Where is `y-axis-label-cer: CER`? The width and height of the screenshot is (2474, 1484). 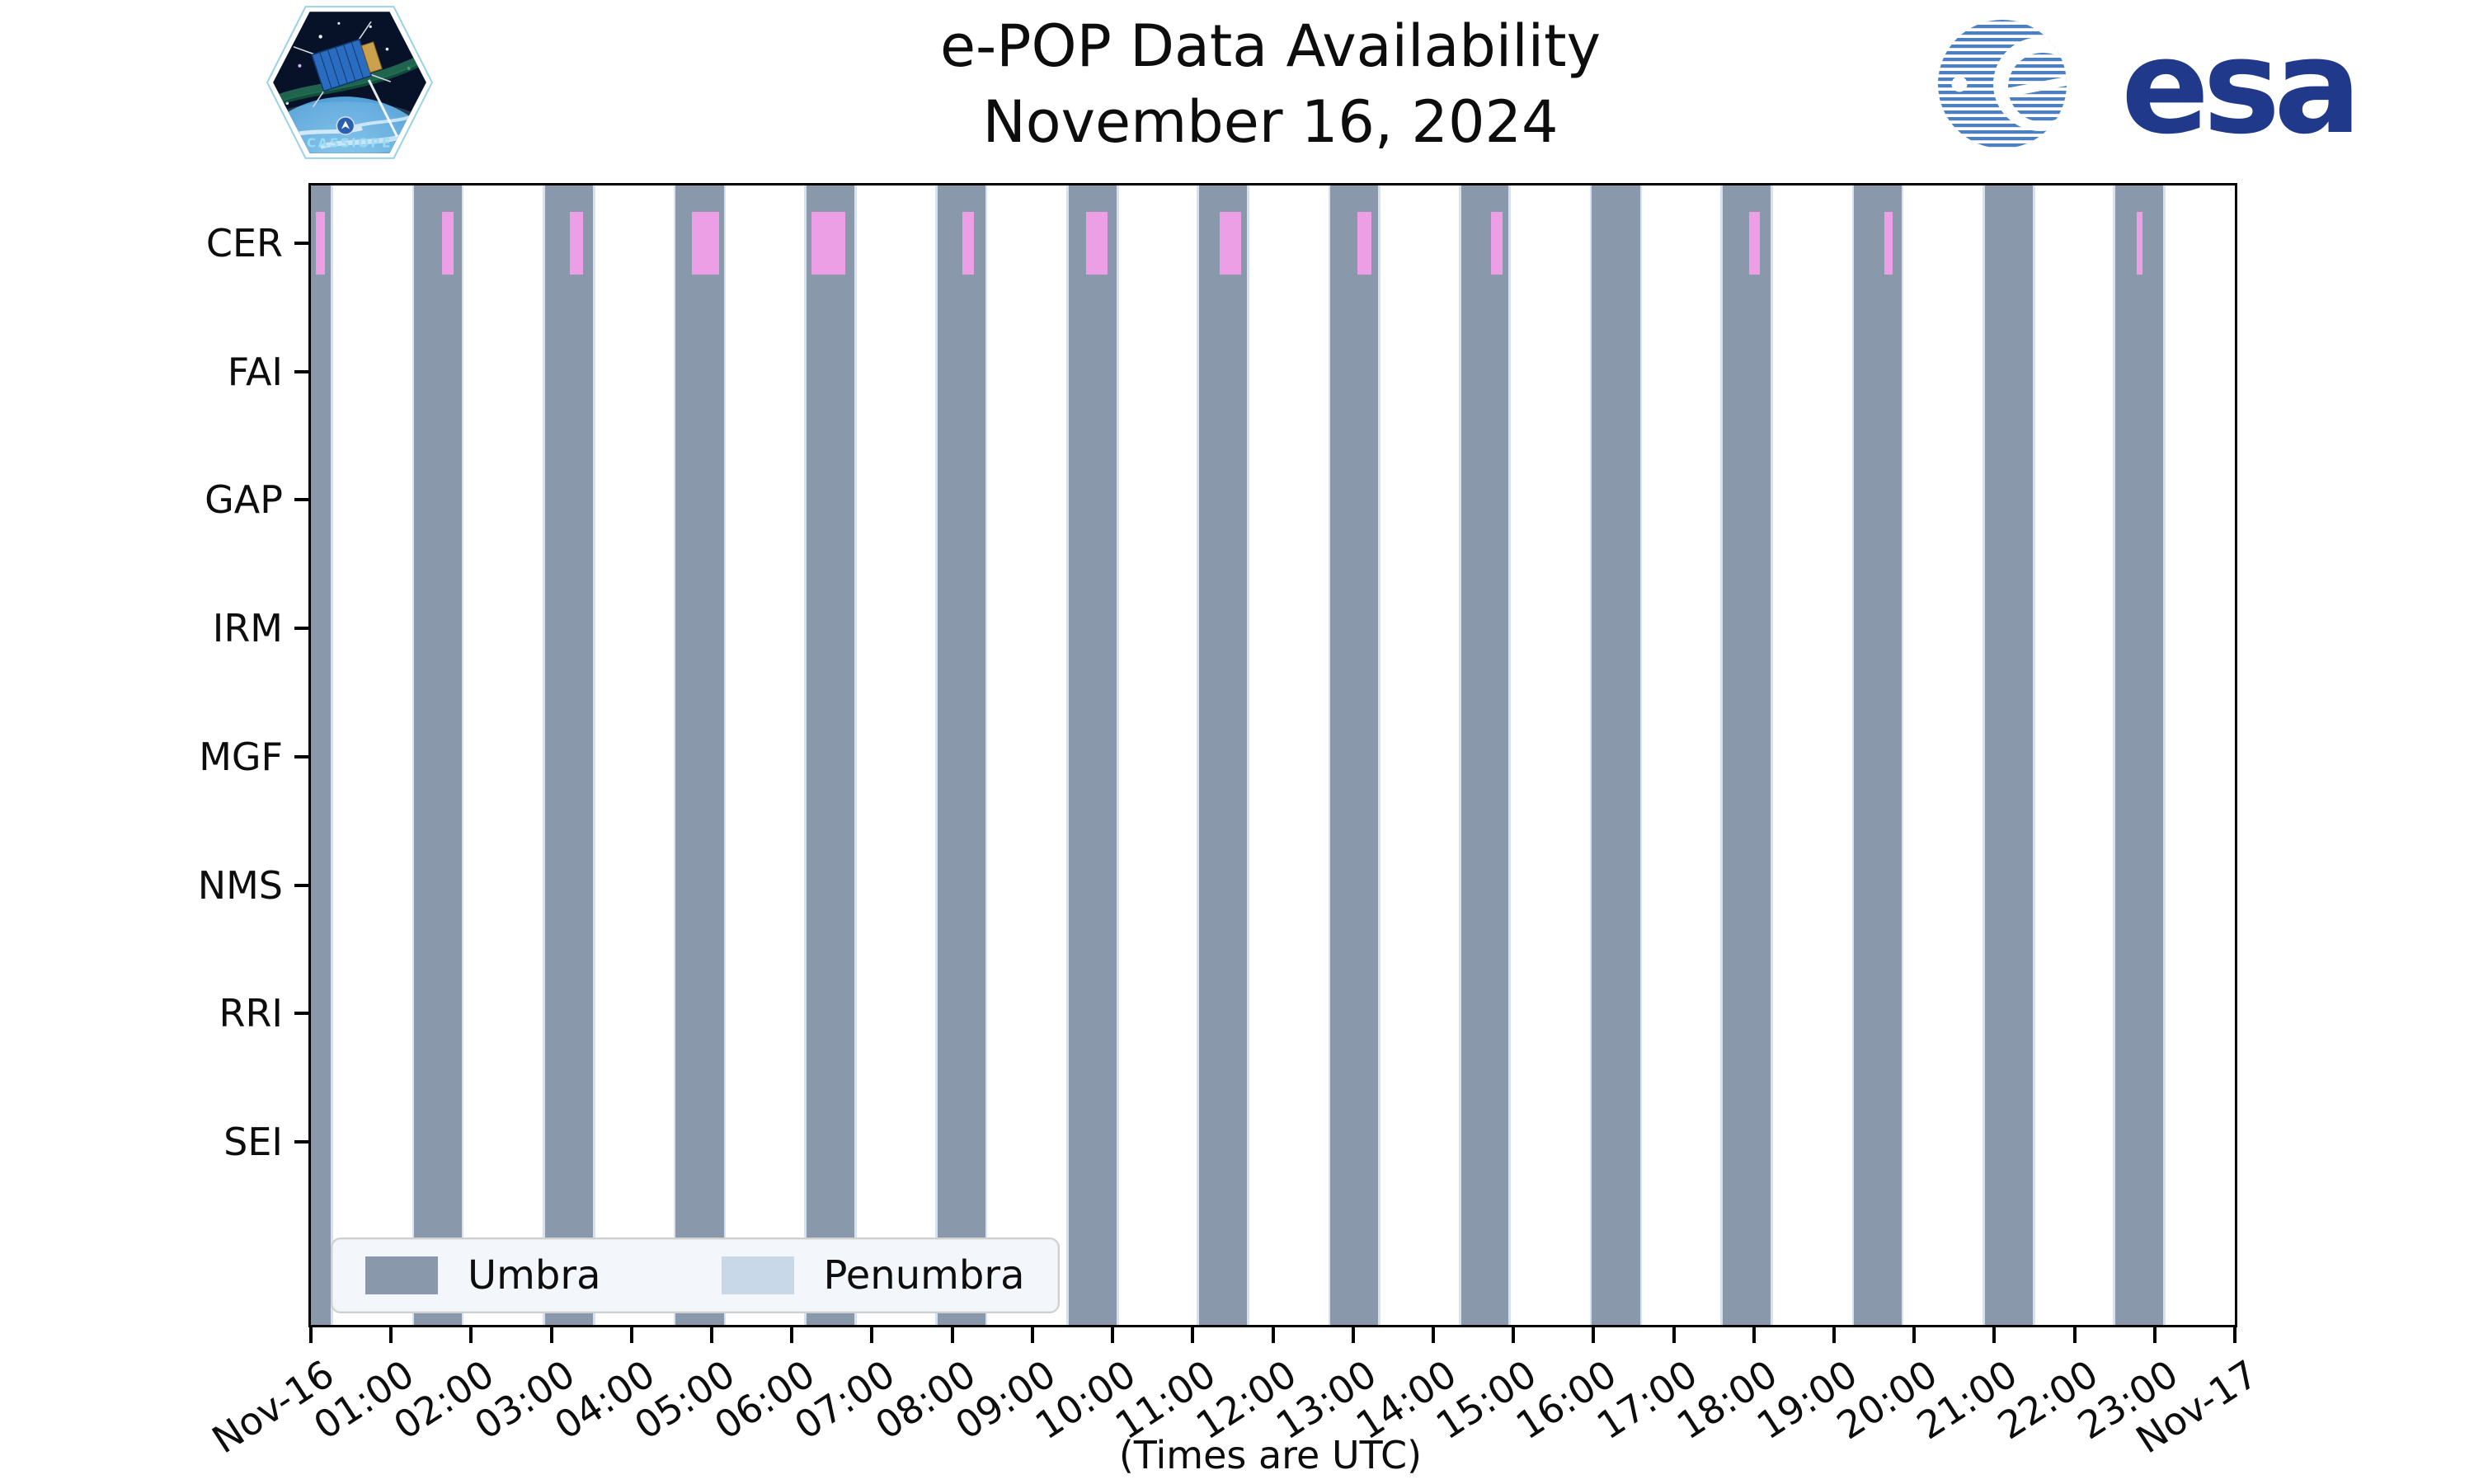
y-axis-label-cer: CER is located at coordinates (244, 243).